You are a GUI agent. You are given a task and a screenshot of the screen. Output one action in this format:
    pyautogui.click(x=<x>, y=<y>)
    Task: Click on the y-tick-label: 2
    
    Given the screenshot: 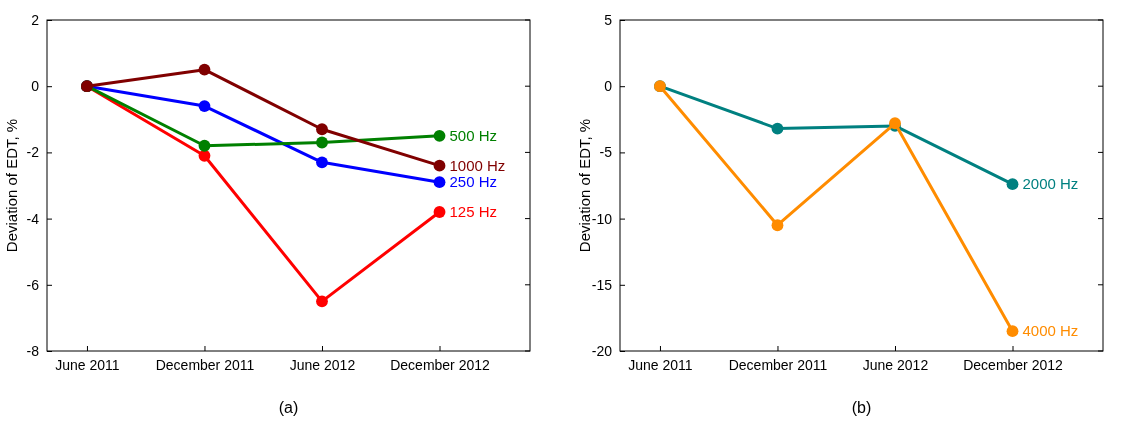 What is the action you would take?
    pyautogui.click(x=35, y=19)
    